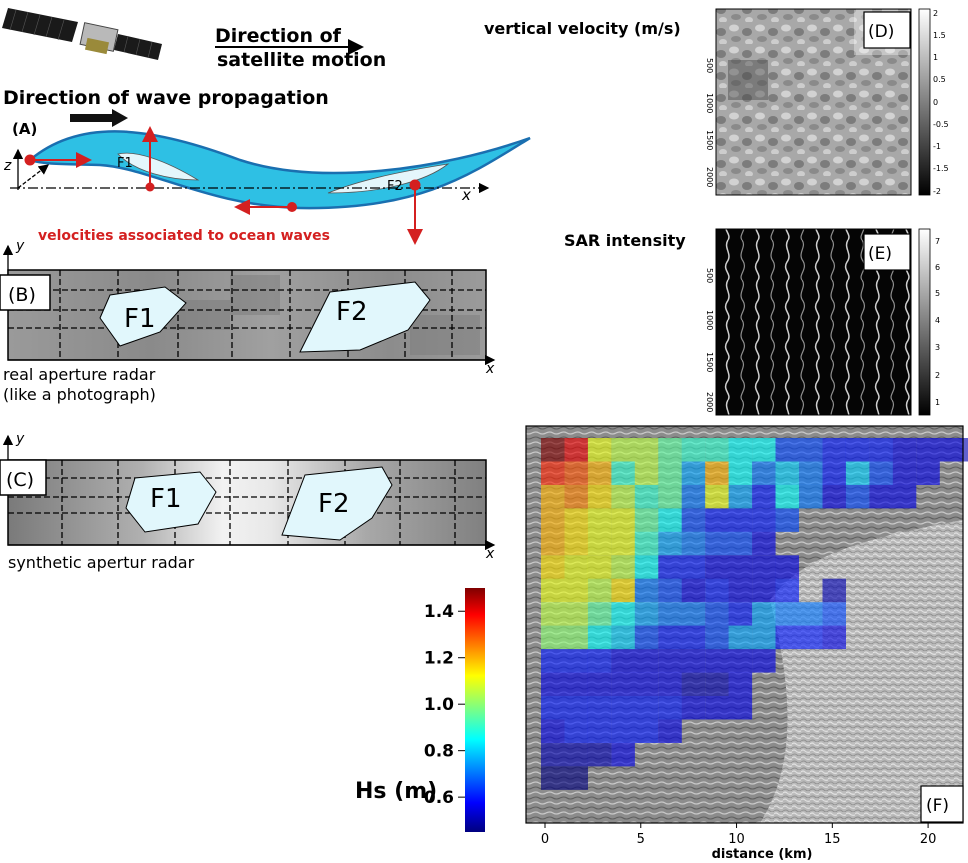 The image size is (968, 863). I want to click on panel-e-colorbar-ticks: 7 6 5 4 3 2 1, so click(937, 322).